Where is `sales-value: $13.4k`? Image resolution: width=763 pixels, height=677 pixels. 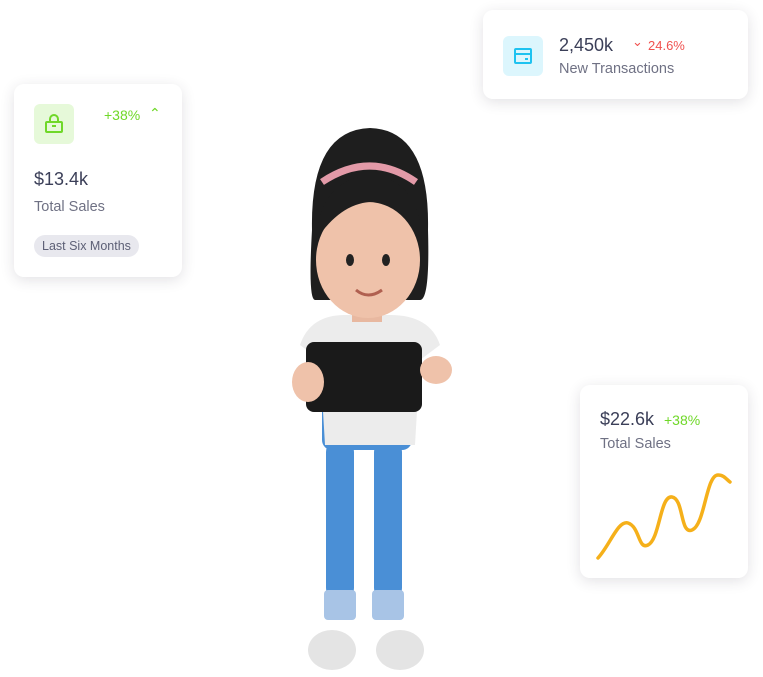
sales-value: $13.4k is located at coordinates (61, 179).